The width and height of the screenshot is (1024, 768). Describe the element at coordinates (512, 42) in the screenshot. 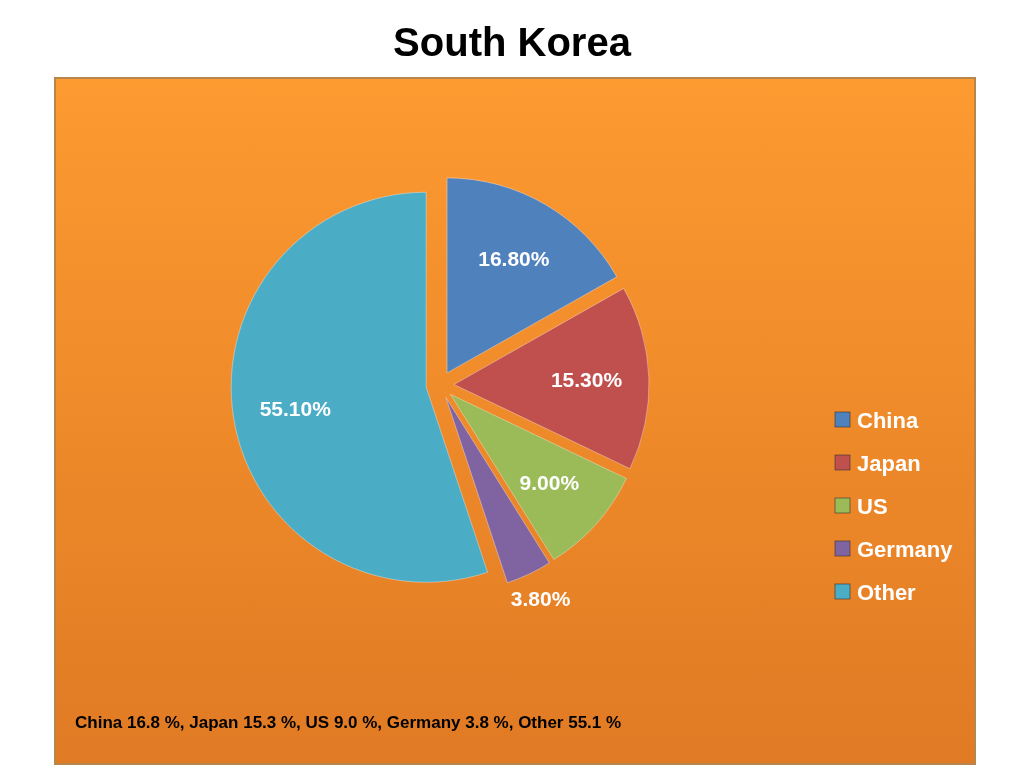

I see `chart-title: South Korea` at that location.